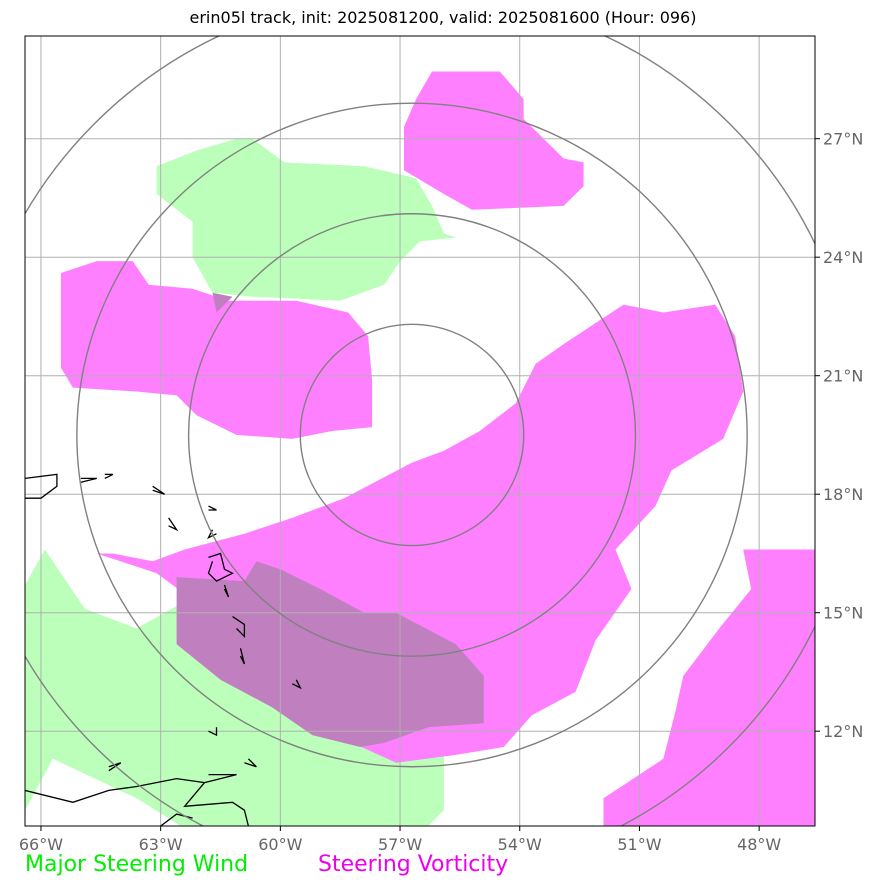 The width and height of the screenshot is (886, 891). Describe the element at coordinates (413, 864) in the screenshot. I see `legend-steering-vorticity: Steering Vorticity` at that location.